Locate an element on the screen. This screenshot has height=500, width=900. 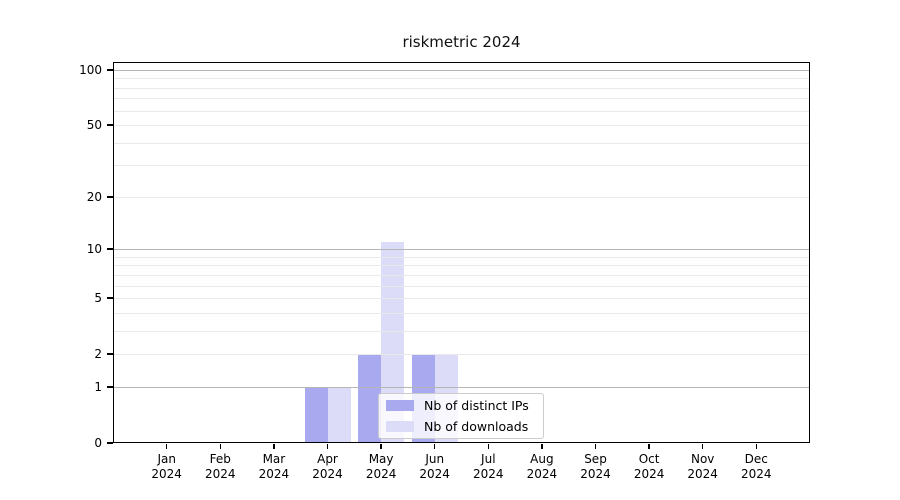
bar-distinct-ips-apr is located at coordinates (316, 414).